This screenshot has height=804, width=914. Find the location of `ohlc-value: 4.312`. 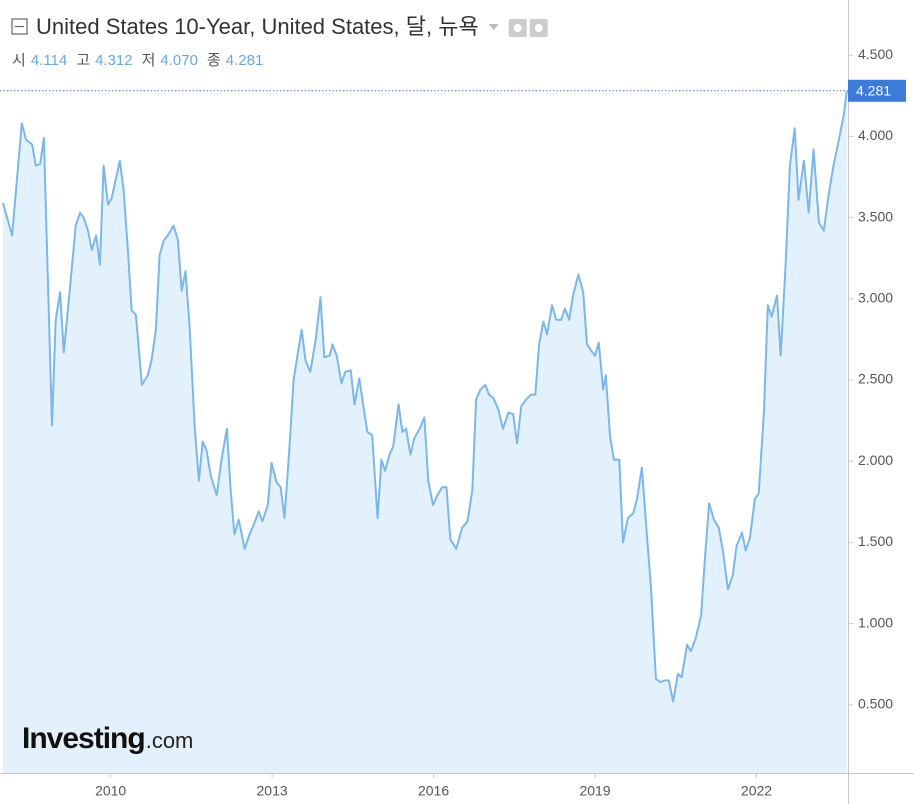

ohlc-value: 4.312 is located at coordinates (114, 60).